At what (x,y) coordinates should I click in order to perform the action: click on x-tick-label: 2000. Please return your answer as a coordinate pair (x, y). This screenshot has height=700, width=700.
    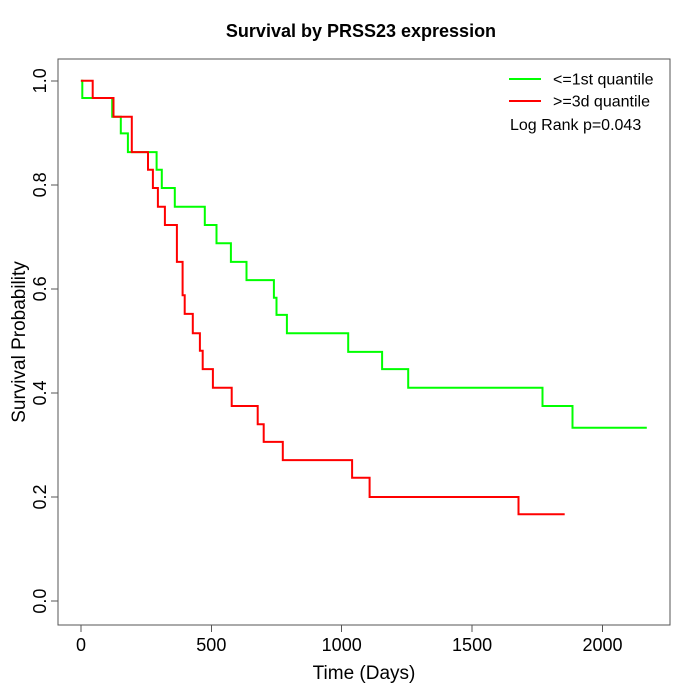
    Looking at the image, I should click on (602, 645).